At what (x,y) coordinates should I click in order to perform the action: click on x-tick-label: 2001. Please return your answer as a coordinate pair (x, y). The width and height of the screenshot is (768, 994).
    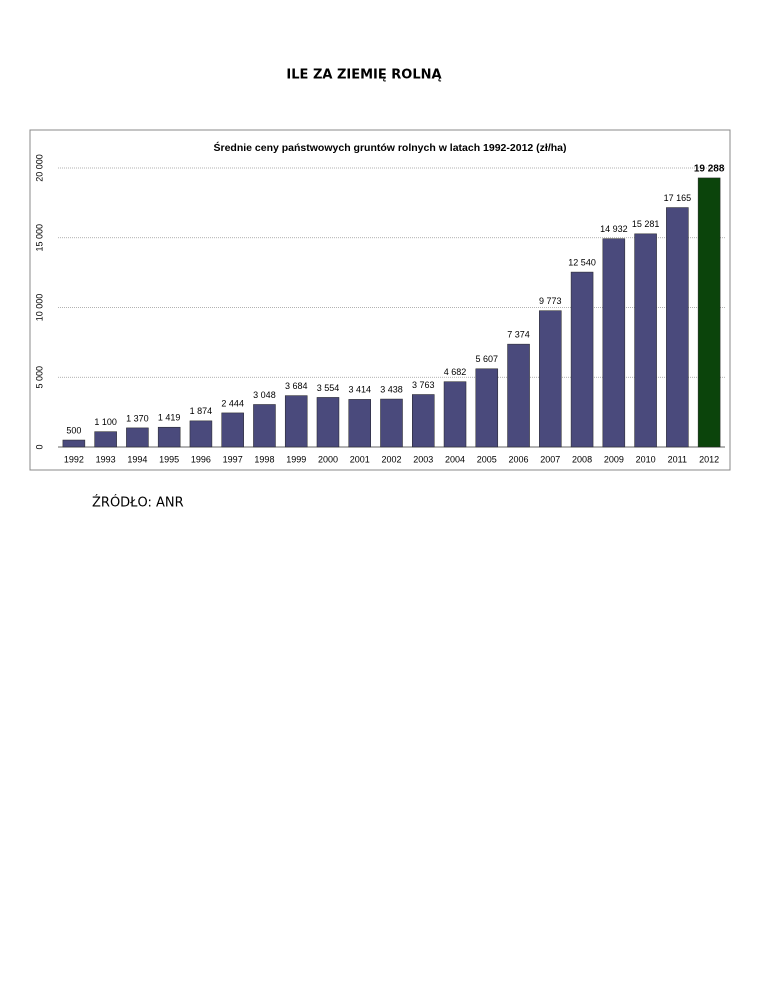
    Looking at the image, I should click on (360, 459).